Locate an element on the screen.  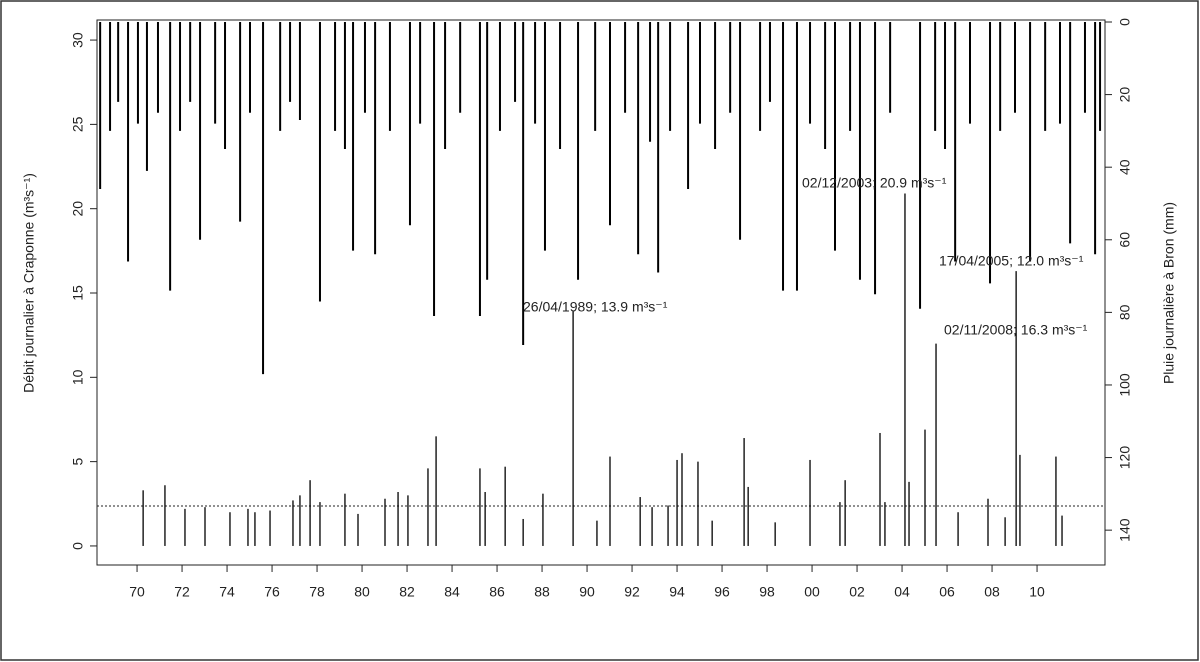
y-tick-label: 10 is located at coordinates (78, 377).